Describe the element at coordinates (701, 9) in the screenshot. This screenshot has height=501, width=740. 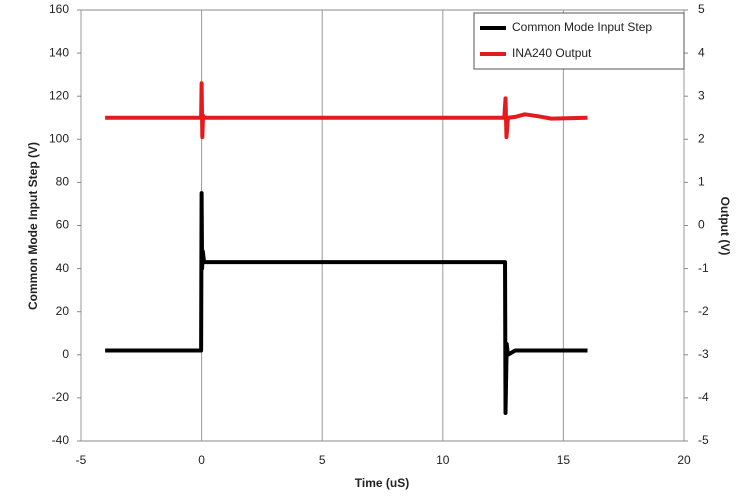
I see `y2-tick-label: 5` at that location.